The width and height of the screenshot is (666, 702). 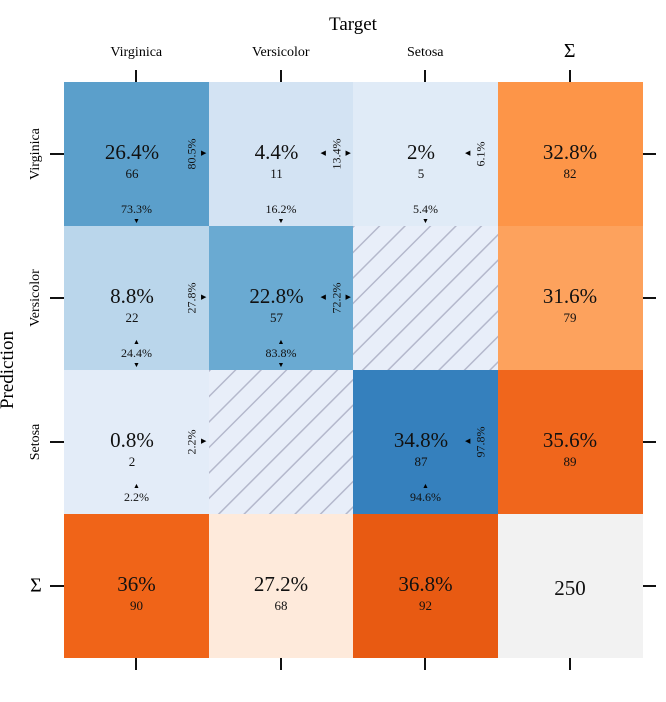 What do you see at coordinates (136, 353) in the screenshot?
I see `column-percentage: 24.4%` at bounding box center [136, 353].